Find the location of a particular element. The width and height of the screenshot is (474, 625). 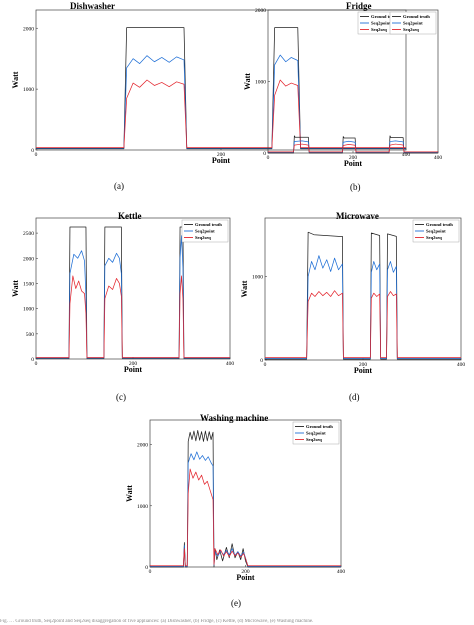

sublabel-e: (e) is located at coordinates (236, 603).